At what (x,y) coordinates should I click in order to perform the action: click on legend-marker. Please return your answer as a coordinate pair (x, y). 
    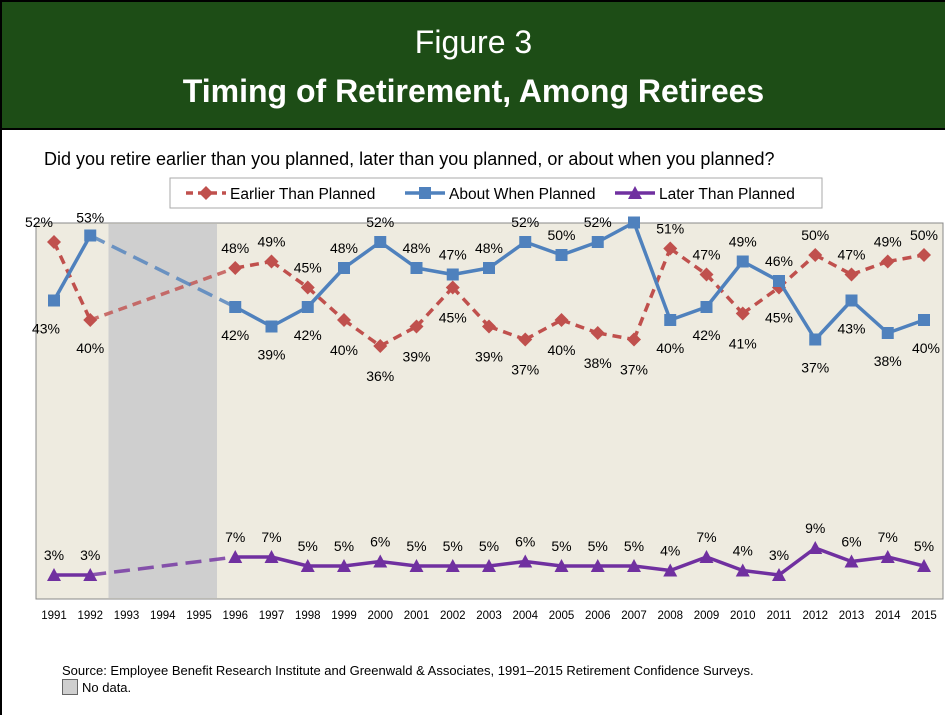
    Looking at the image, I should click on (206, 193).